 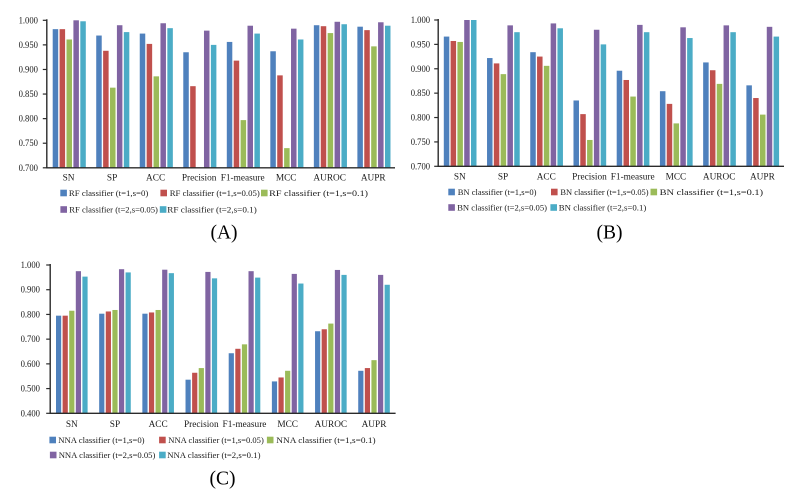 I want to click on svg-text: NNA classifier (t=1,s=0.1), so click(x=325, y=440).